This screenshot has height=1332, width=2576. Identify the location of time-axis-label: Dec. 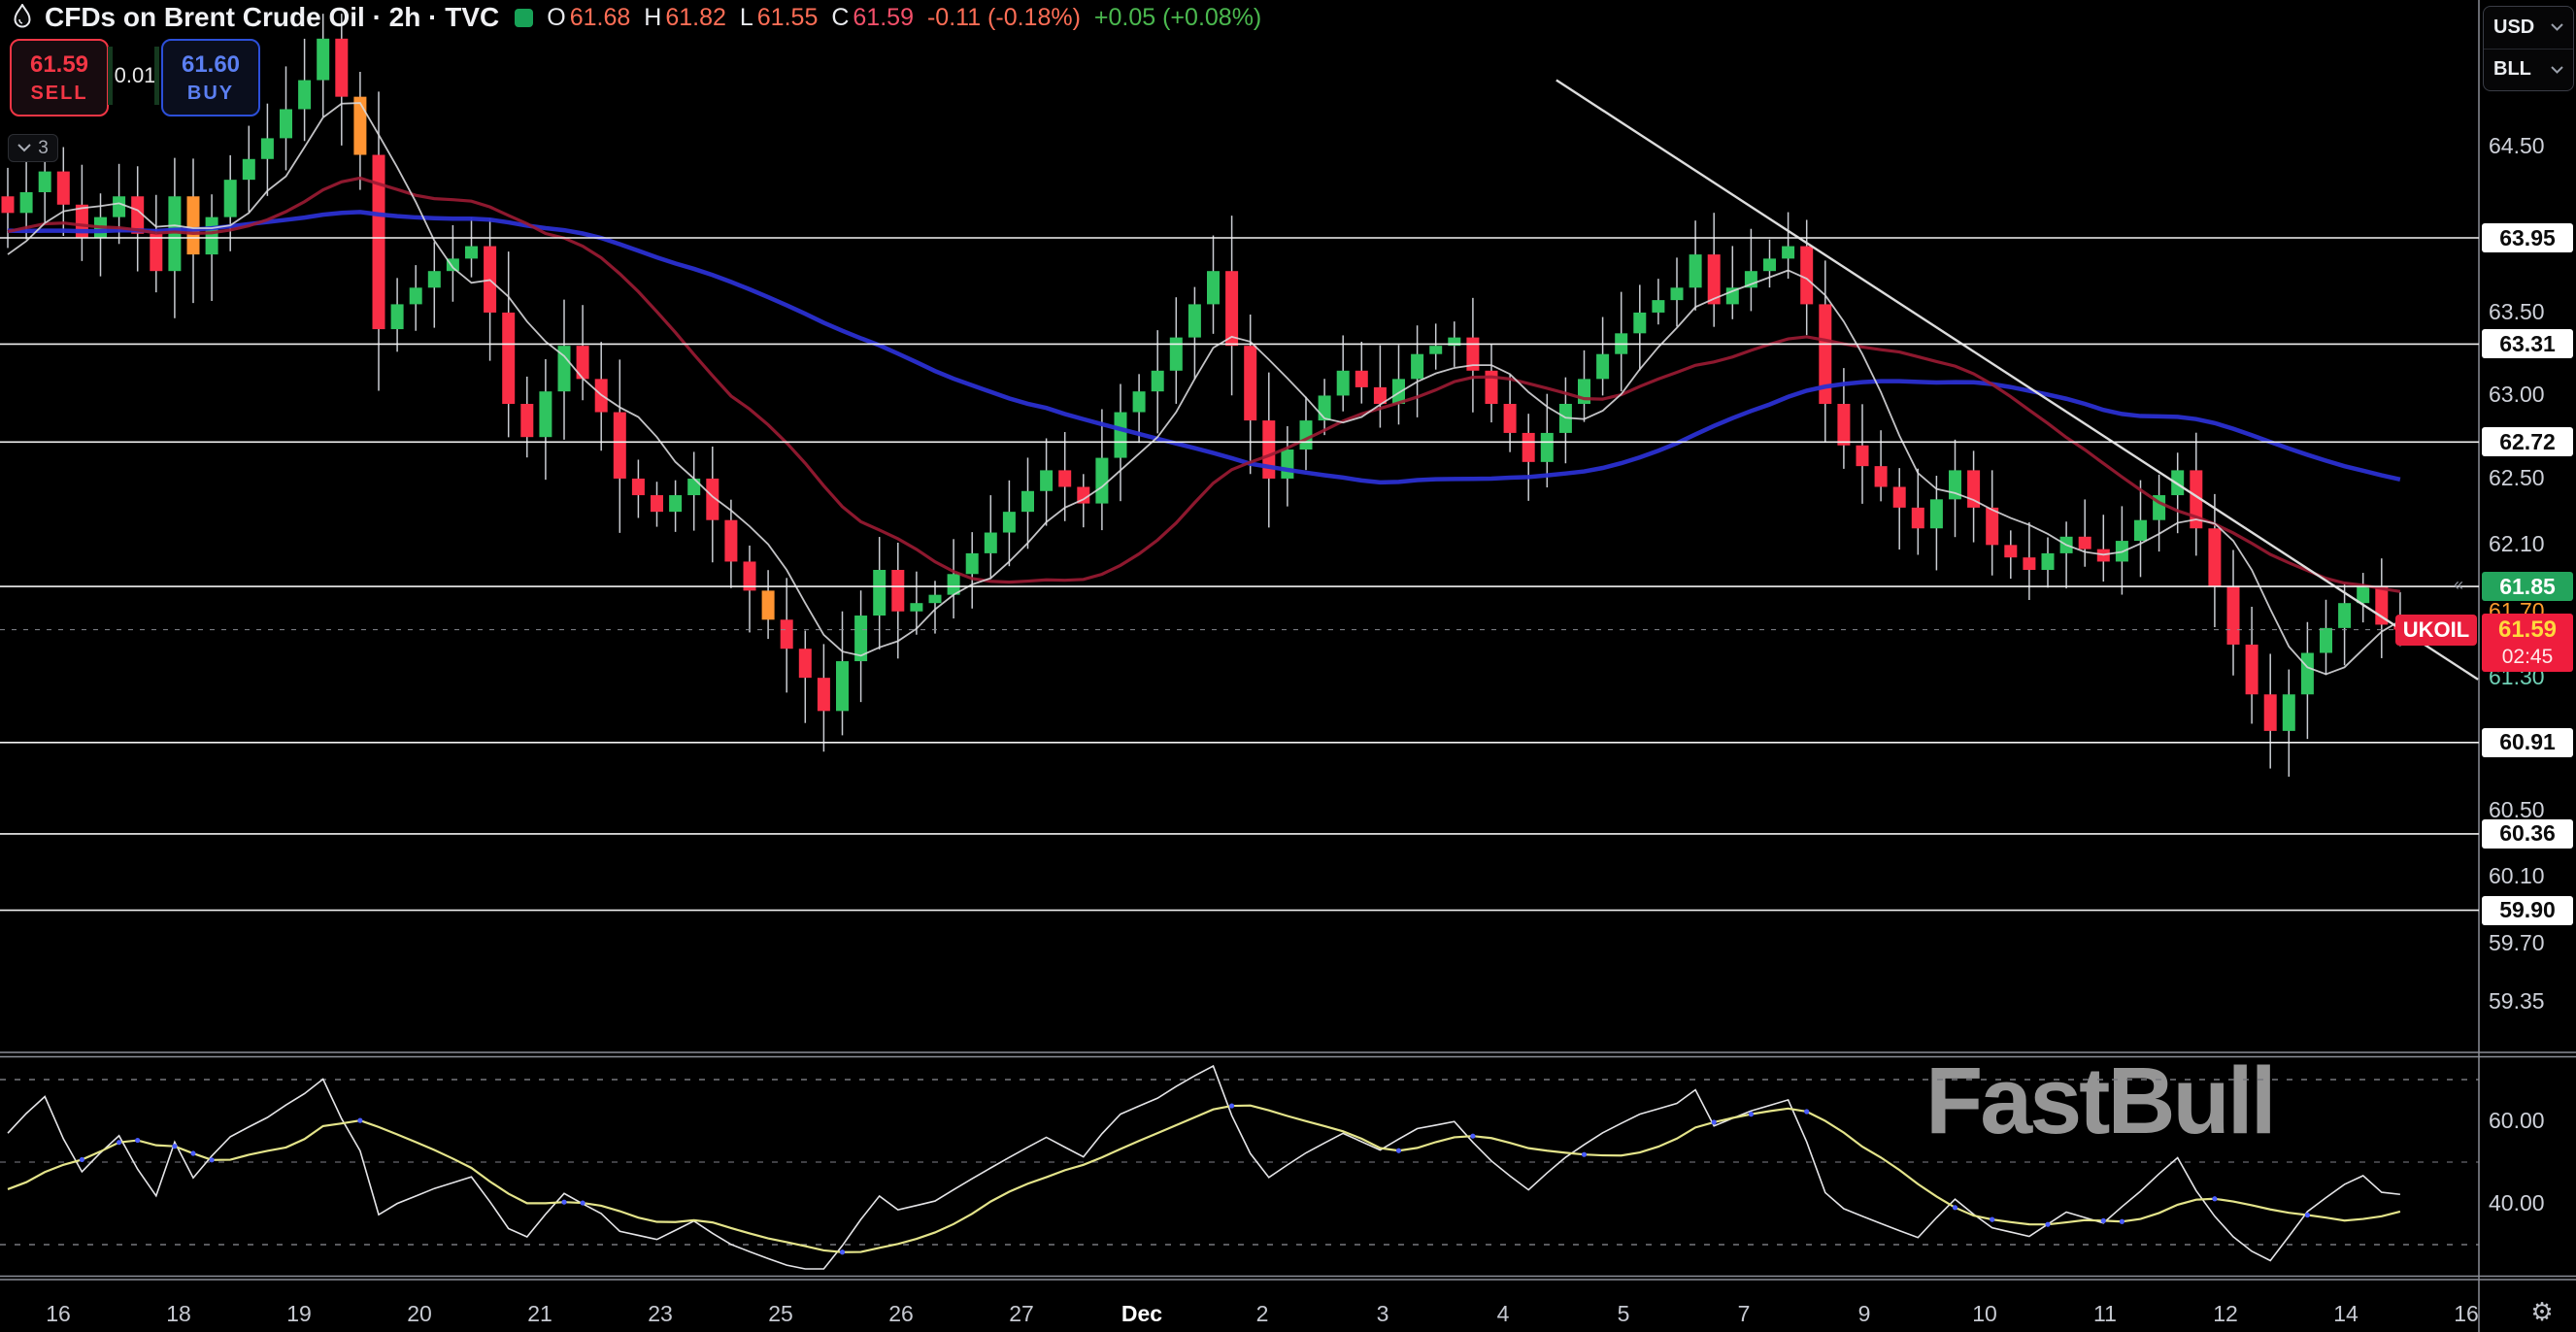
(1142, 1313).